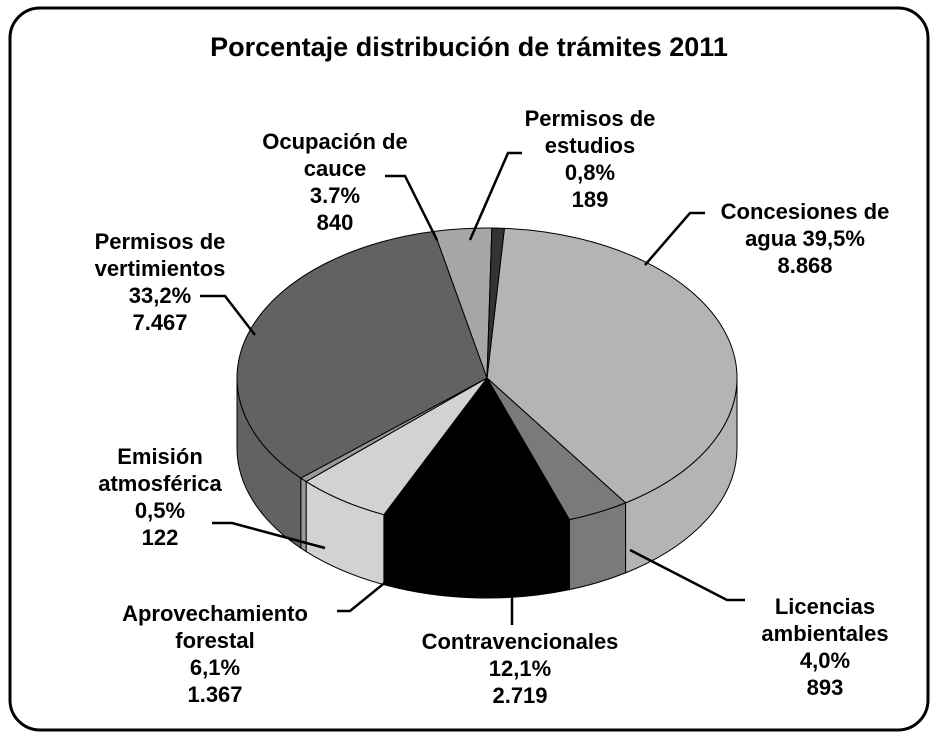 This screenshot has height=738, width=938. What do you see at coordinates (469, 47) in the screenshot?
I see `chart-title: Porcentaje distribución de trámites 2011` at bounding box center [469, 47].